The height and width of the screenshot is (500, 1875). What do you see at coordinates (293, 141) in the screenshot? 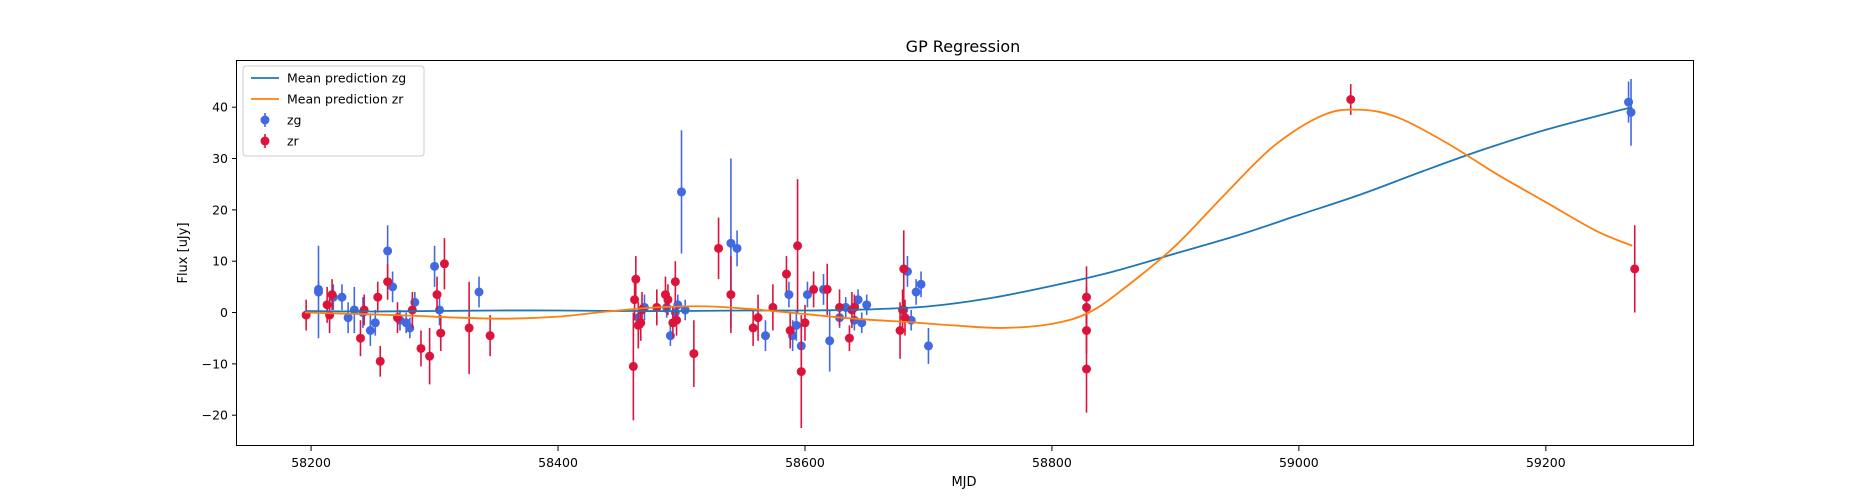
I see `legend-label: zr` at bounding box center [293, 141].